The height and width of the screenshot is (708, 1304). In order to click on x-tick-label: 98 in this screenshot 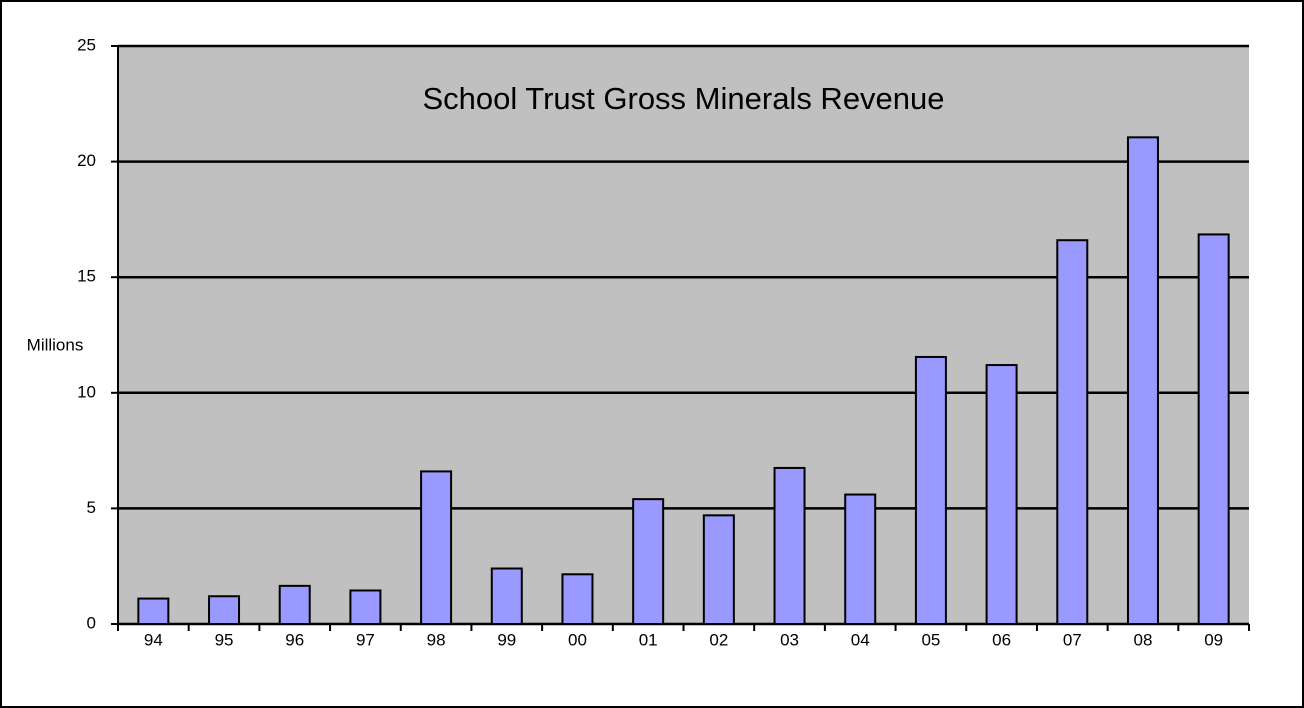, I will do `click(436, 639)`.